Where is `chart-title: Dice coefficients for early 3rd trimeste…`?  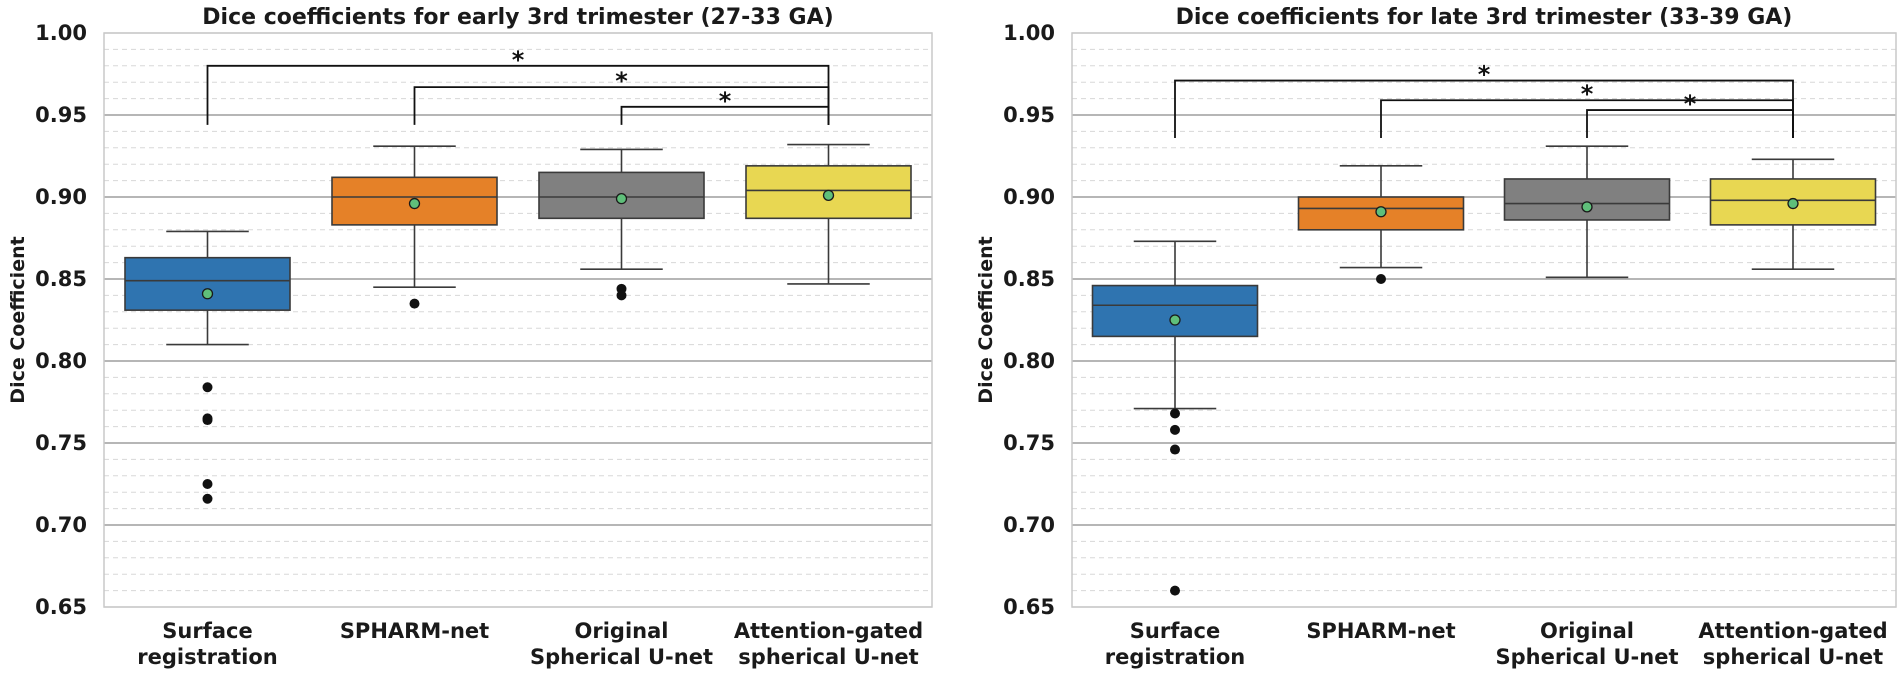 chart-title: Dice coefficients for early 3rd trimeste… is located at coordinates (517, 17).